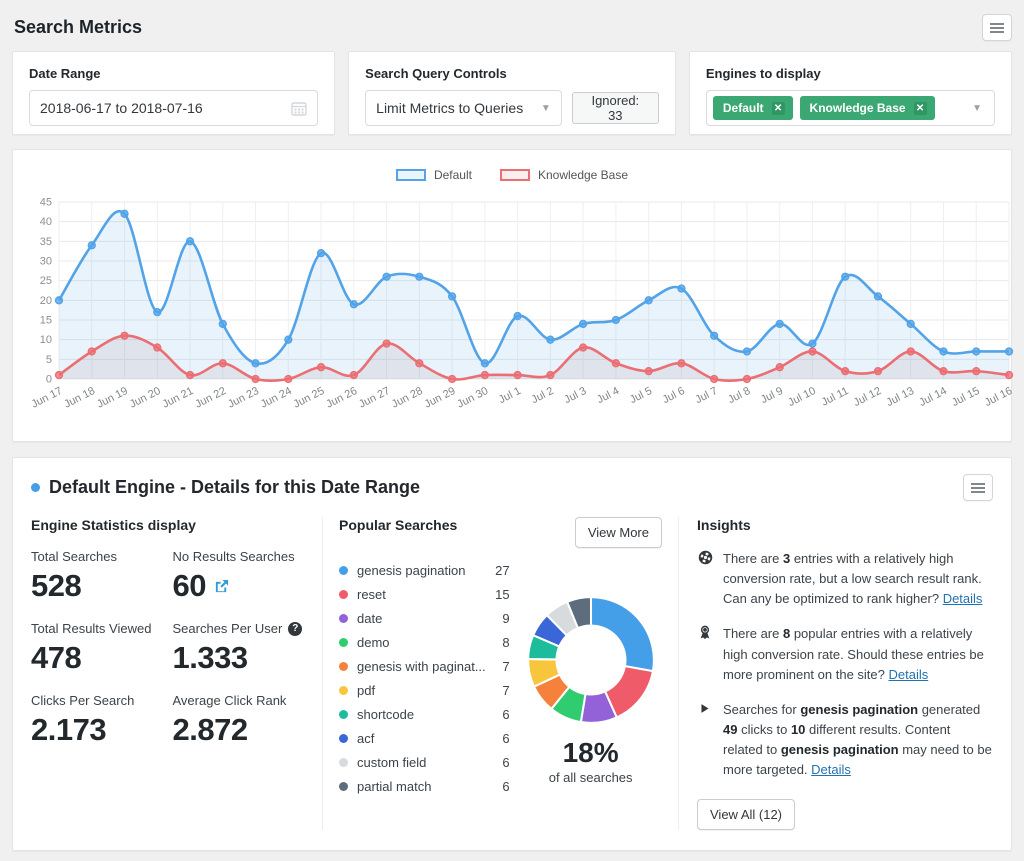  What do you see at coordinates (575, 395) in the screenshot?
I see `svg-text: Jul 3` at bounding box center [575, 395].